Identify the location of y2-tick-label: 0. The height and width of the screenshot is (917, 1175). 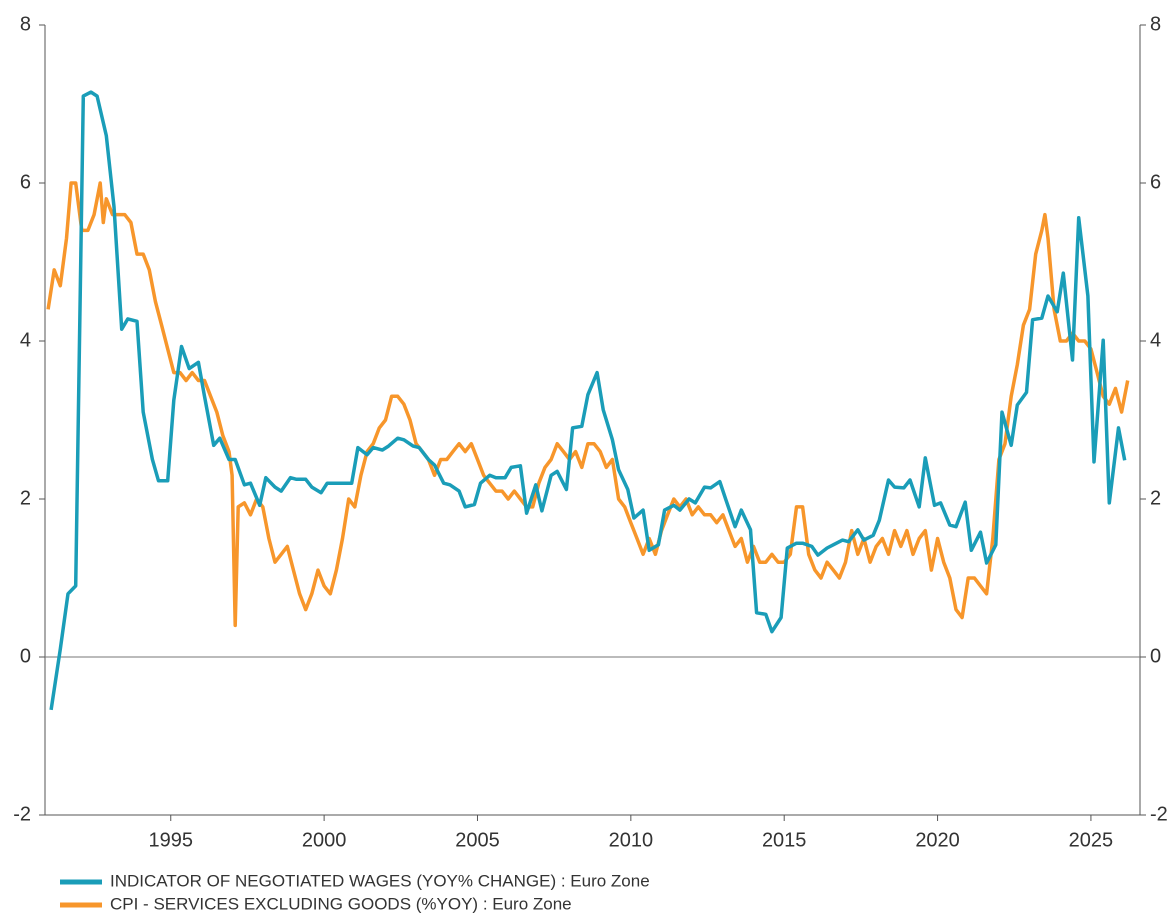
(1155, 656).